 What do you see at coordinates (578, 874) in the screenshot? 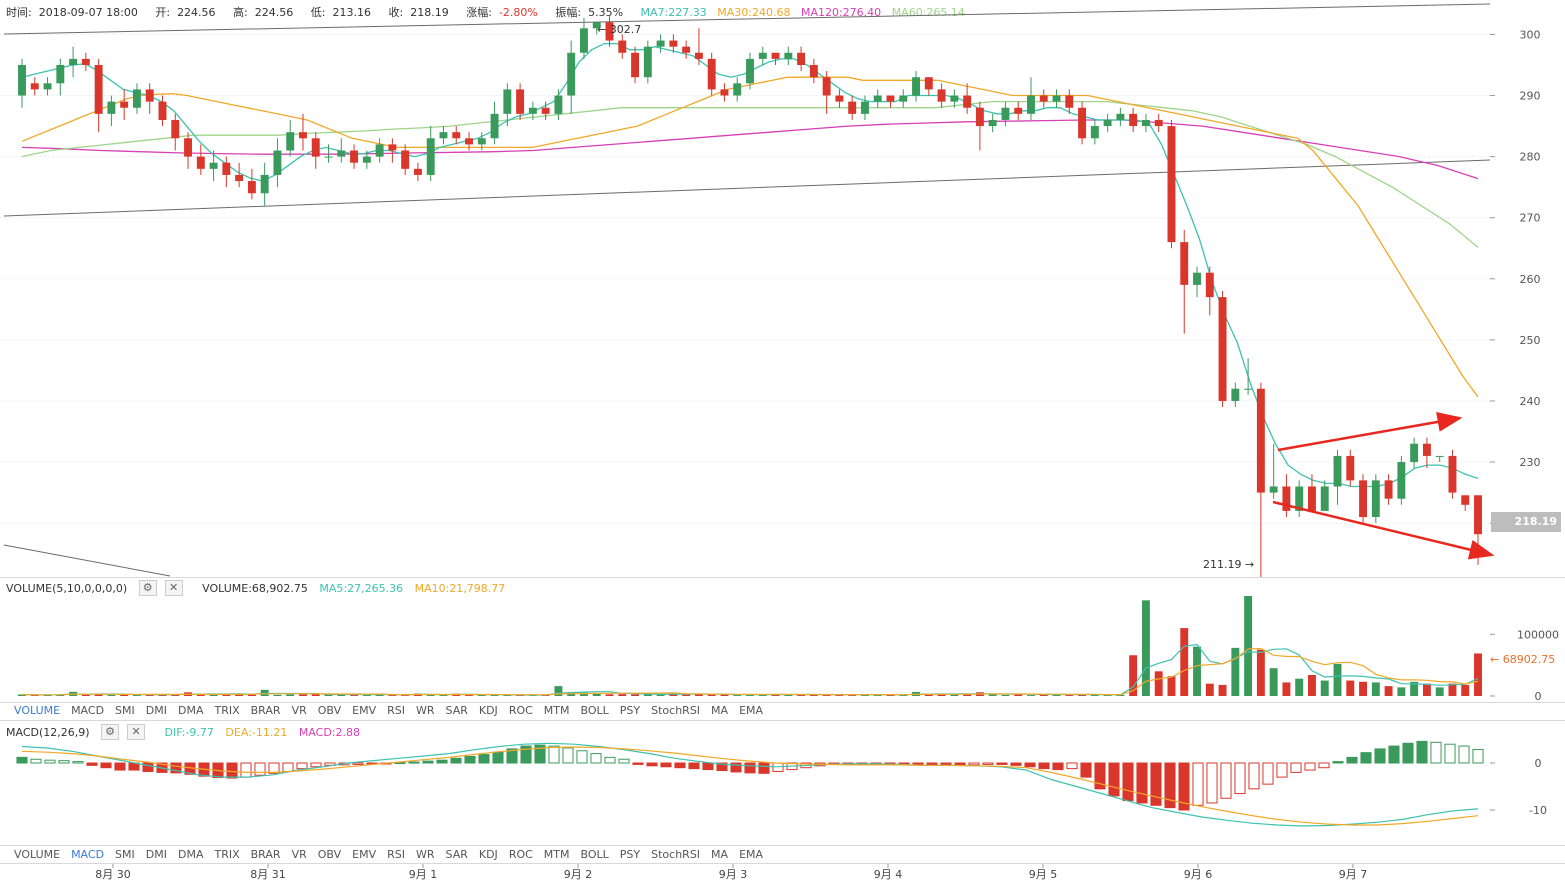
I see `time-tick-label: 9月 2` at bounding box center [578, 874].